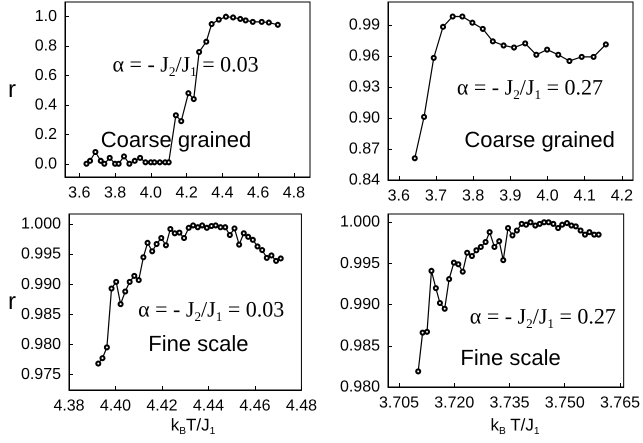 Image resolution: width=643 pixels, height=443 pixels. Describe the element at coordinates (294, 193) in the screenshot. I see `x-tick-label: 4.8` at that location.